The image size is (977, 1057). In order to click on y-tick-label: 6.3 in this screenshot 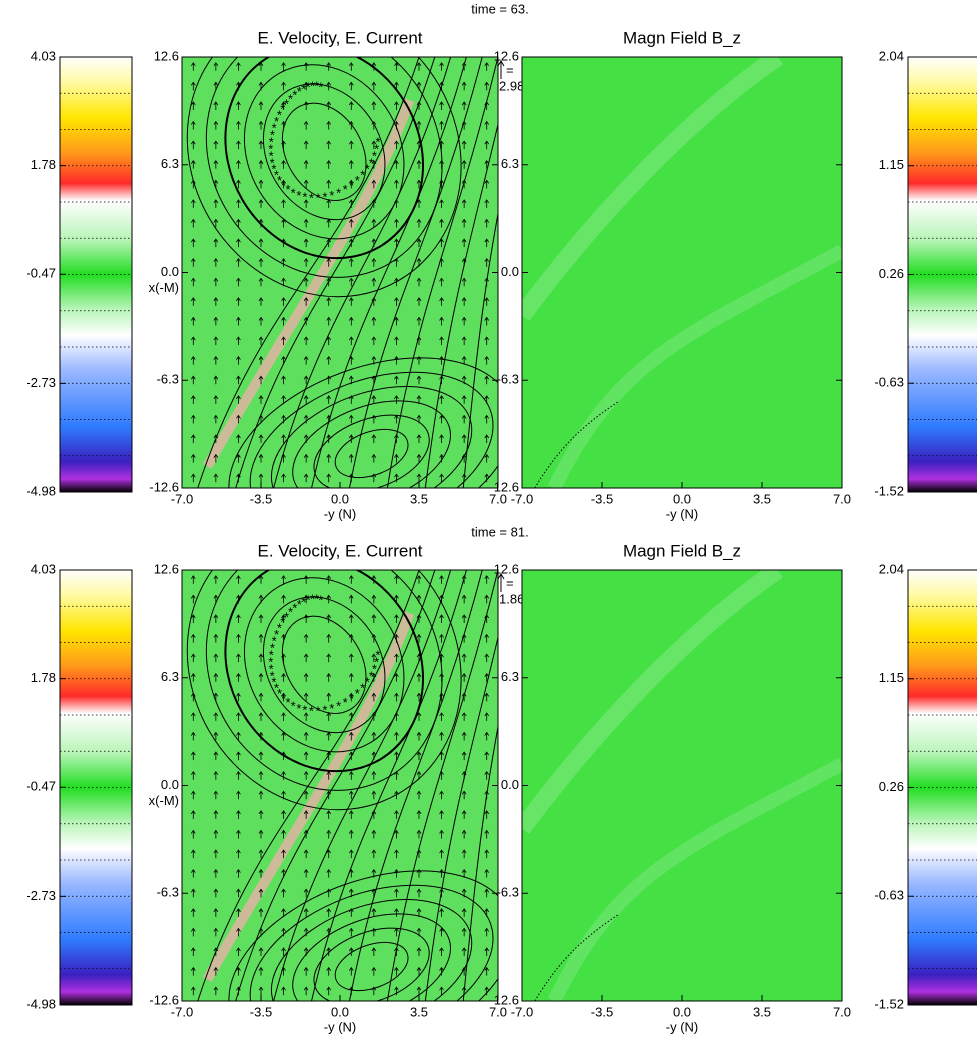, I will do `click(170, 163)`.